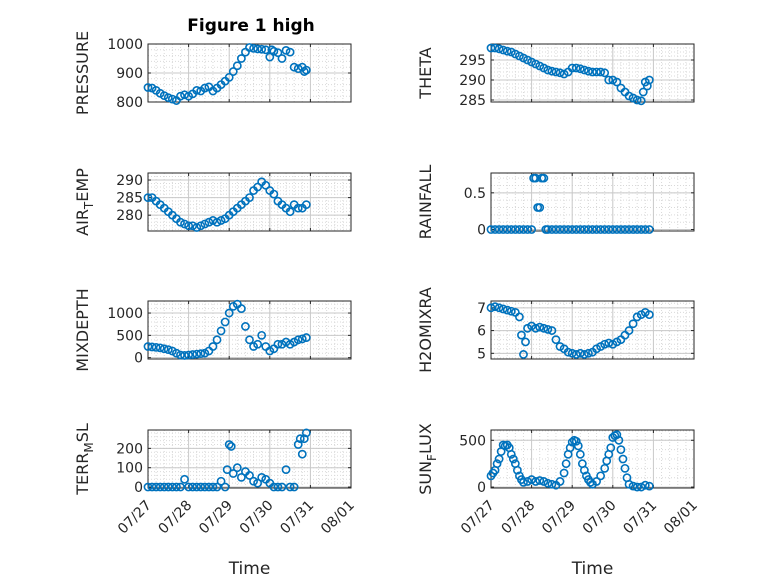 This screenshot has width=778, height=583. I want to click on y-tick-label: 500, so click(129, 336).